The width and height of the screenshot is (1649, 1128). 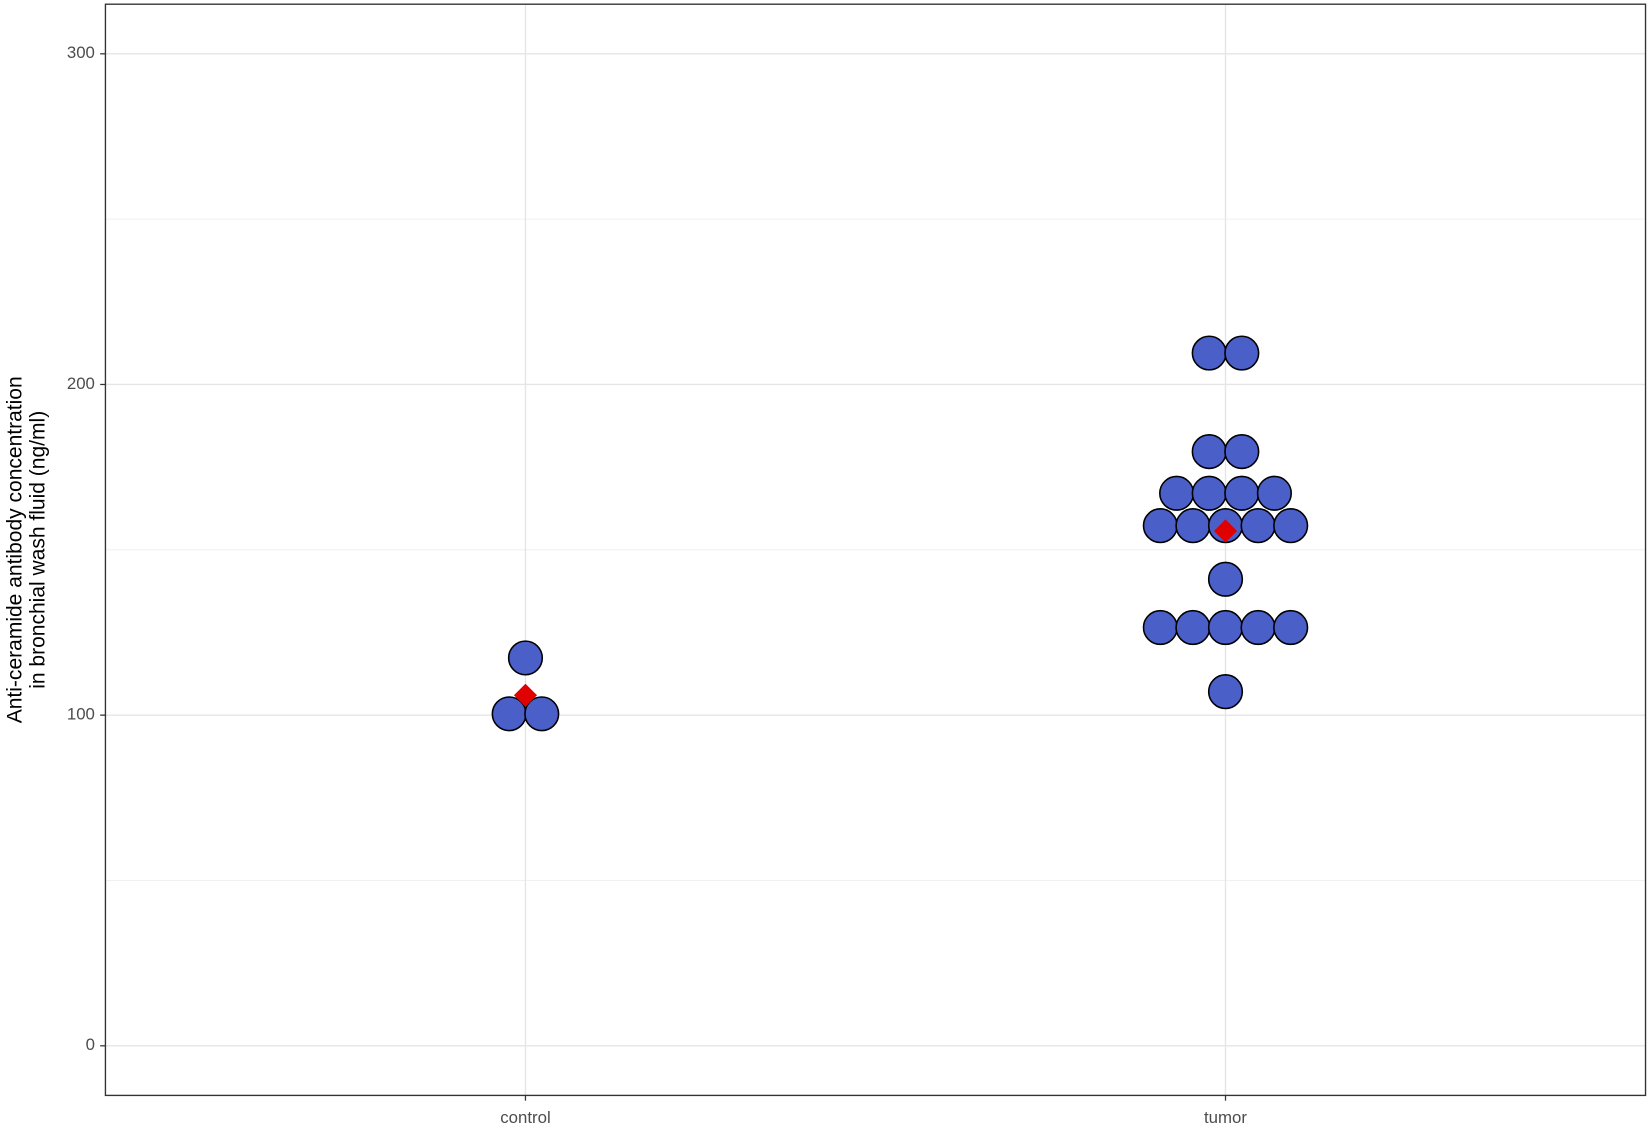 What do you see at coordinates (81, 52) in the screenshot?
I see `y-tick-label: 300` at bounding box center [81, 52].